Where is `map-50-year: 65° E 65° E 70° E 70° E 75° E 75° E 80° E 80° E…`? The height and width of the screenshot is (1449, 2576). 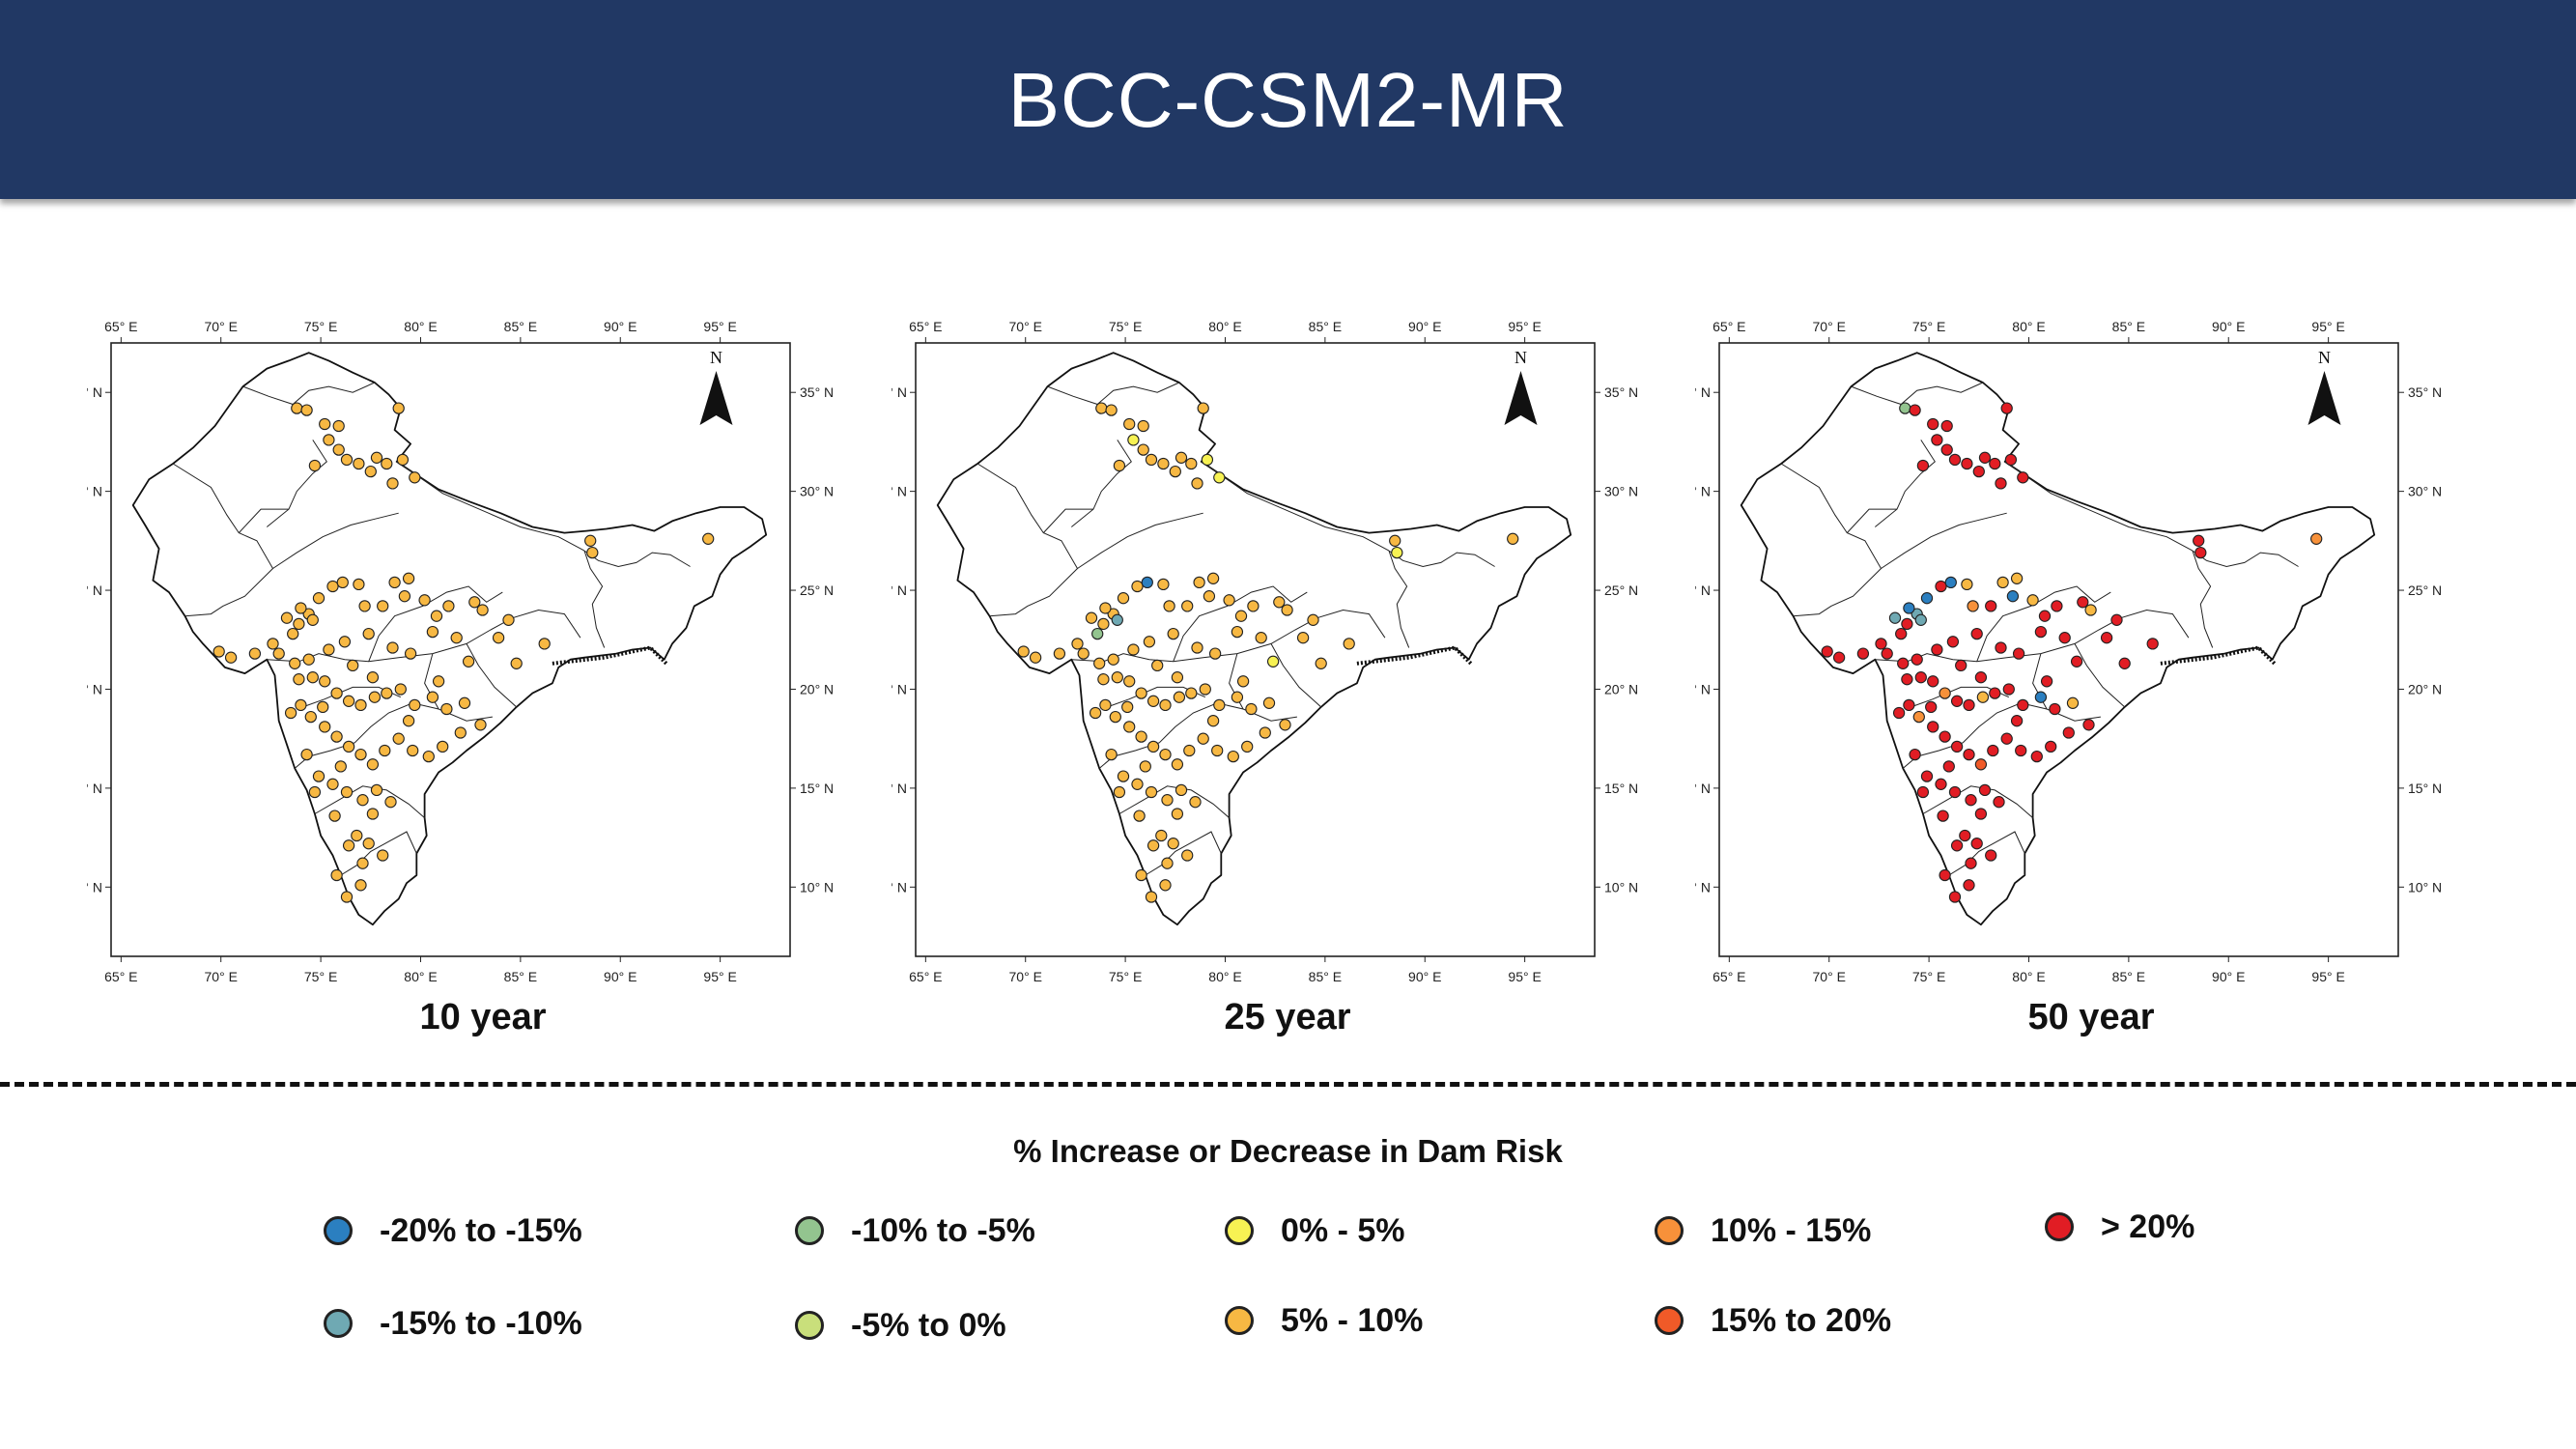
map-50-year: 65° E 65° E 70° E 70° E 75° E 75° E 80° E 80° E… is located at coordinates (2068, 651).